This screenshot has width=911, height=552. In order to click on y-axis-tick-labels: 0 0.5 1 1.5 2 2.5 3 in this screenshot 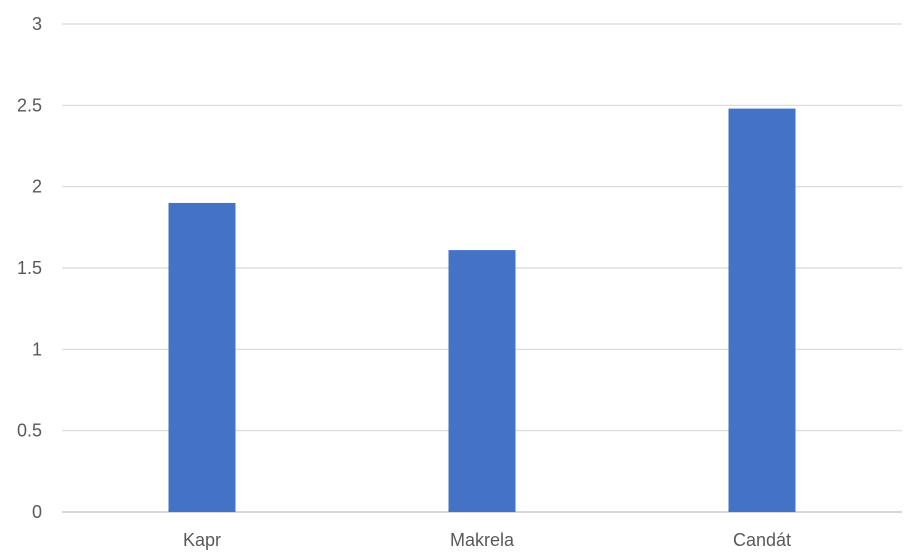, I will do `click(29, 268)`.